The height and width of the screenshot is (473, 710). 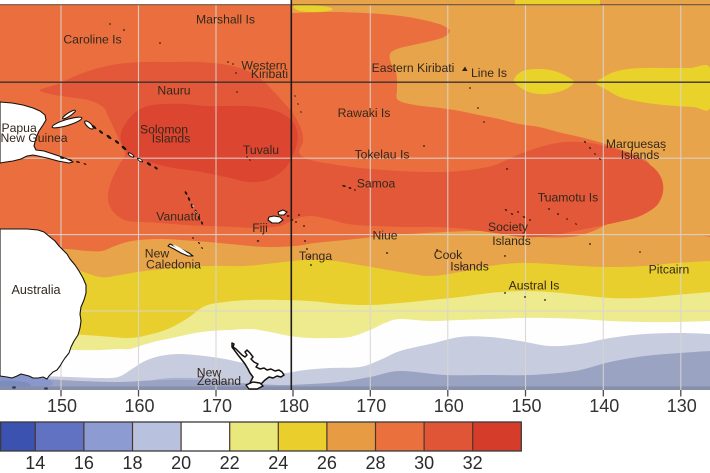 What do you see at coordinates (34, 138) in the screenshot?
I see `svg-text: New Guinea` at bounding box center [34, 138].